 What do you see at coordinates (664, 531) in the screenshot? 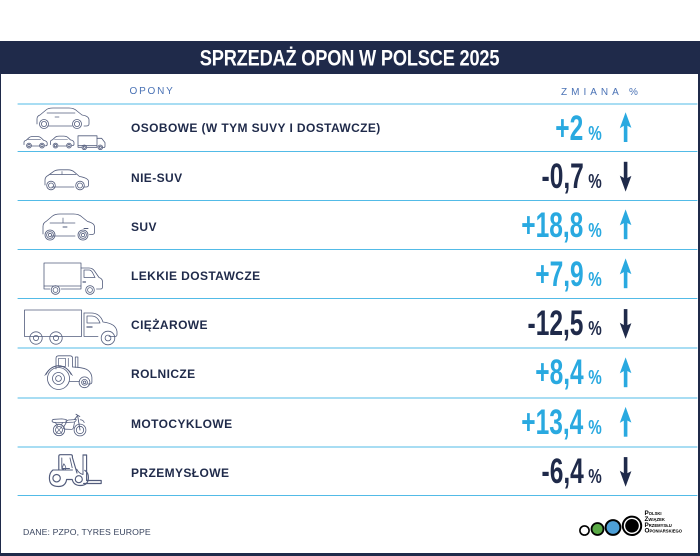
I see `svg-text: OPONIARSKIEGO` at bounding box center [664, 531].